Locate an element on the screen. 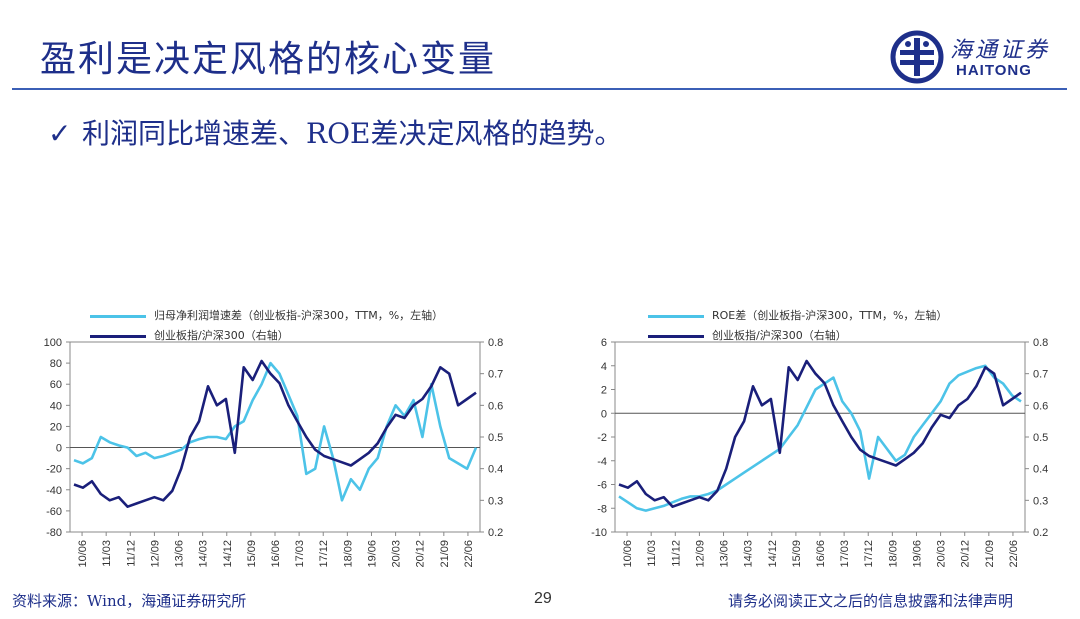  left-axis-label: 60 is located at coordinates (56, 385).